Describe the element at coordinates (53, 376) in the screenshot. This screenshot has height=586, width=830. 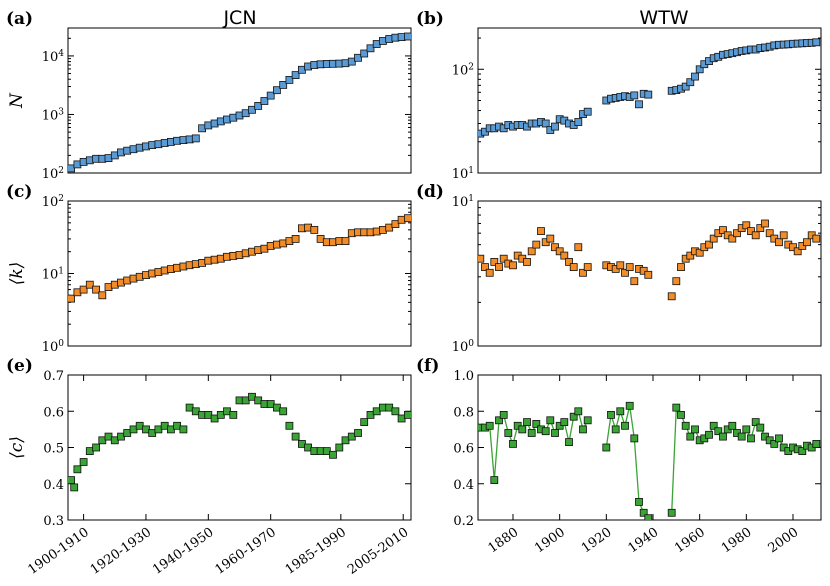
I see `y-tick-label: 0.7` at that location.